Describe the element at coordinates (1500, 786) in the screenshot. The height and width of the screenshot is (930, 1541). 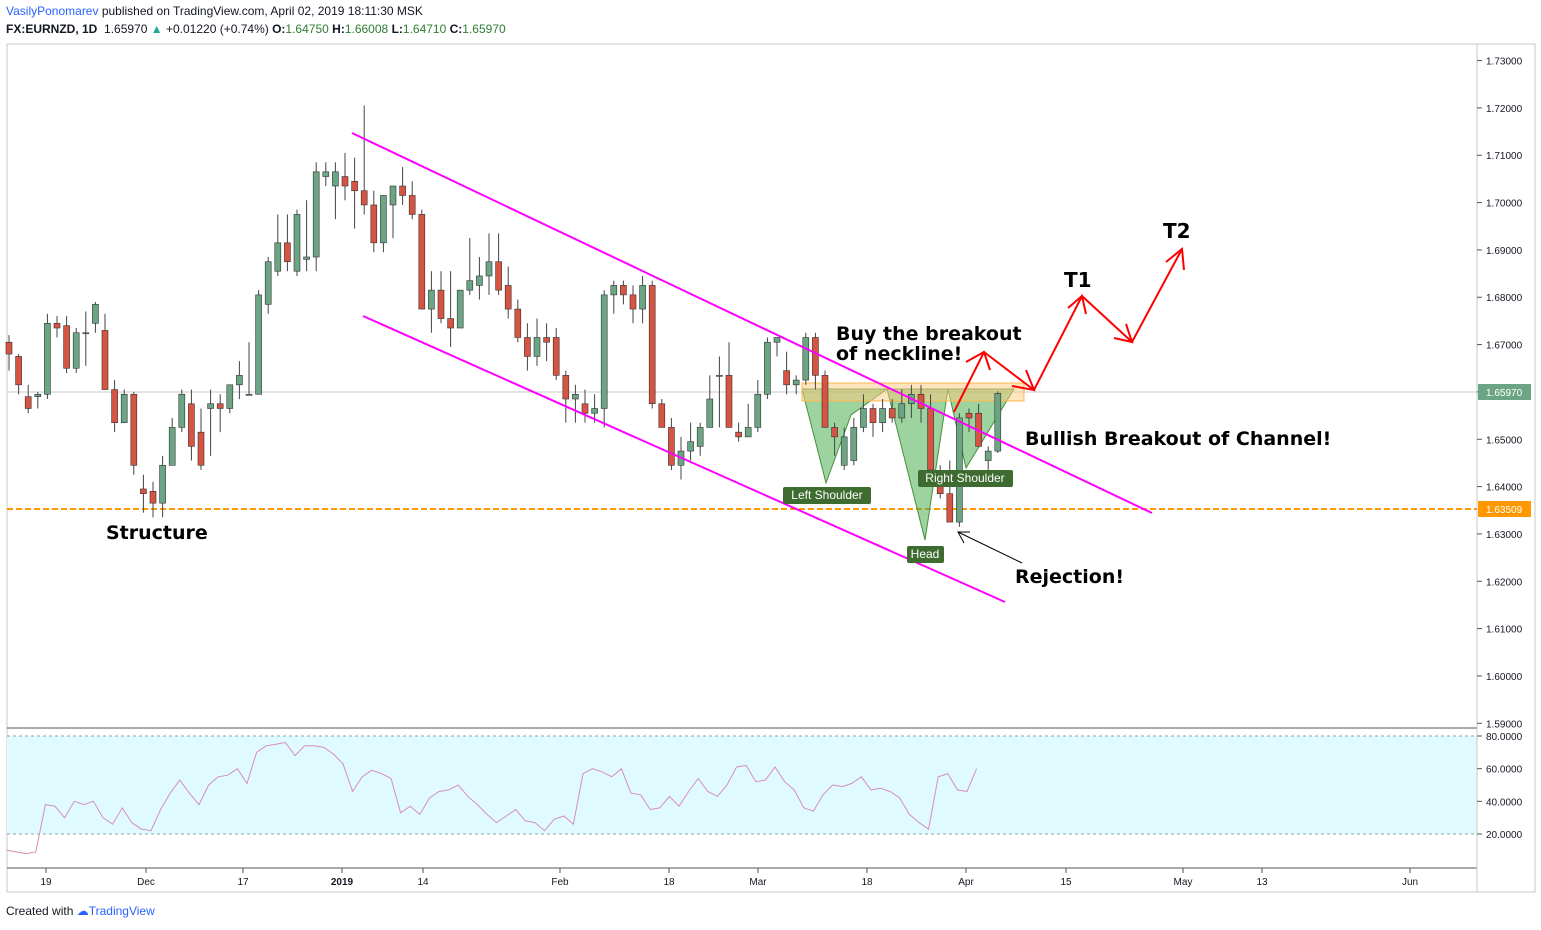
I see `rsi-axis-ticks: 80.0000 60.0000 40.0000 20.0000` at that location.